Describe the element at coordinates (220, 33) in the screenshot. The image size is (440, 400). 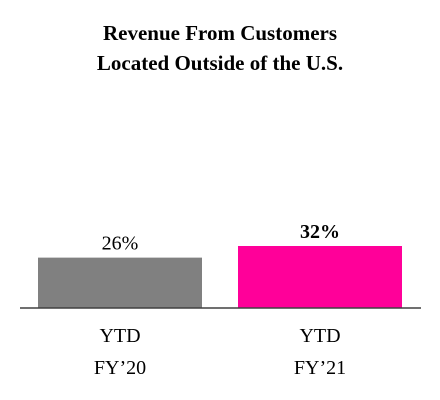
I see `chart-title-line-1: Revenue From Customers` at that location.